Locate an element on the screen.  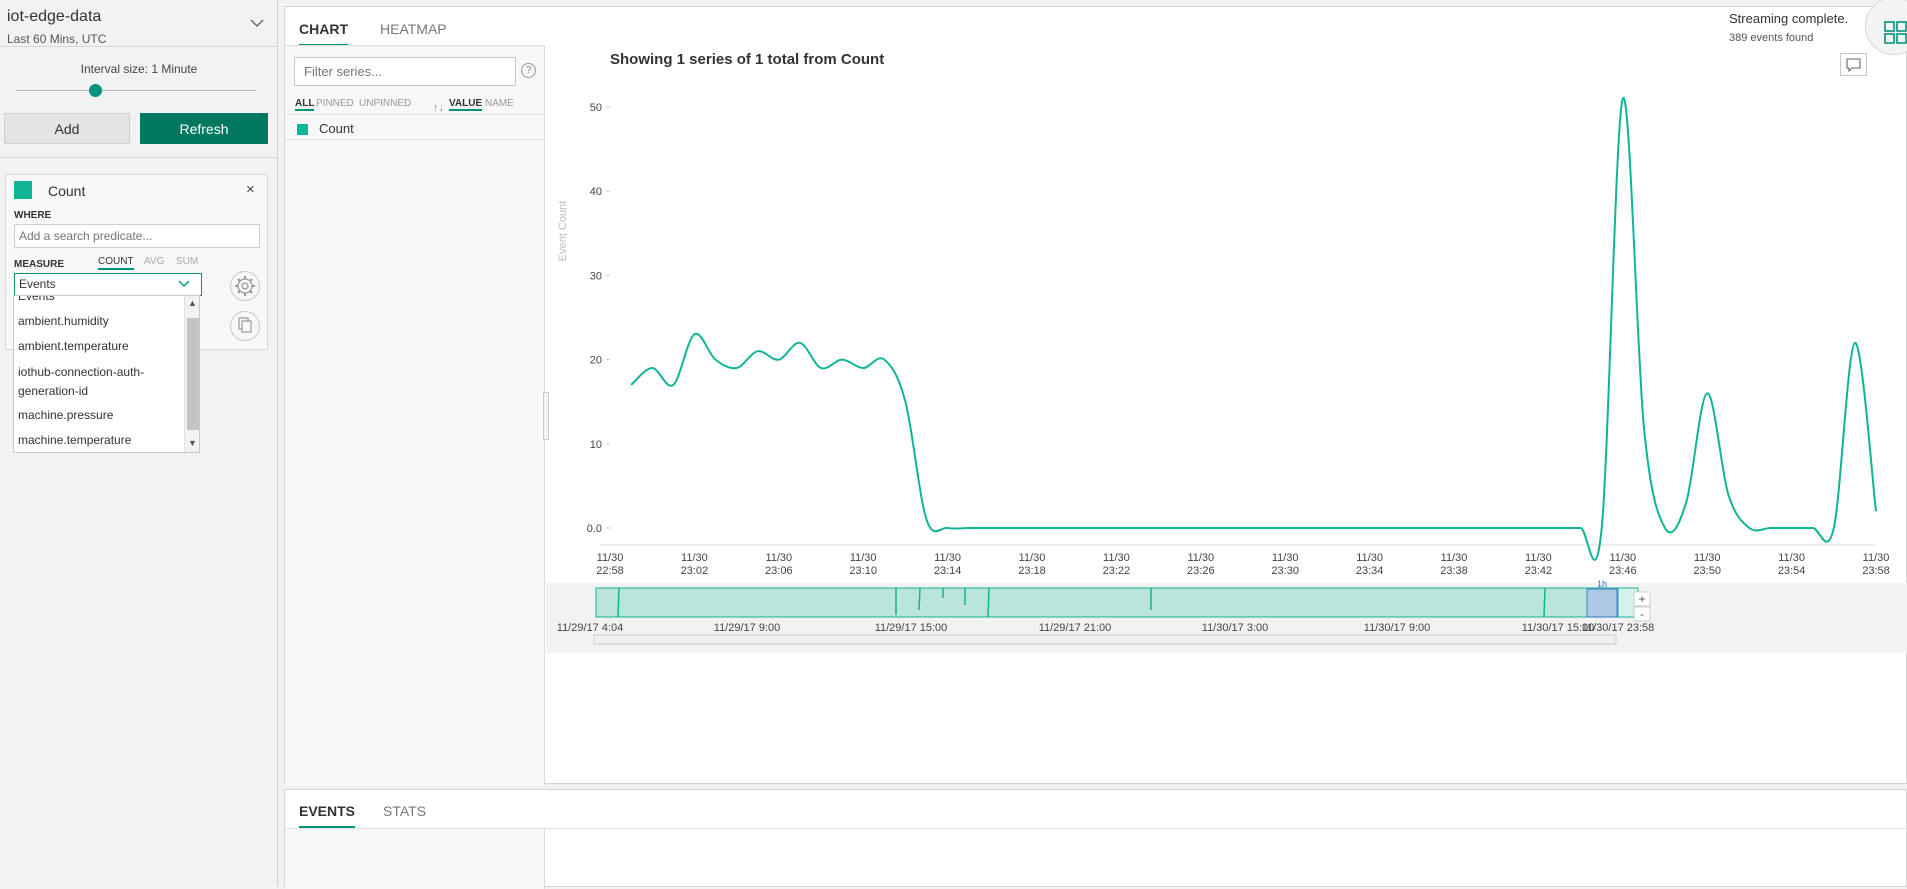
measure-select: Events is located at coordinates (108, 284).